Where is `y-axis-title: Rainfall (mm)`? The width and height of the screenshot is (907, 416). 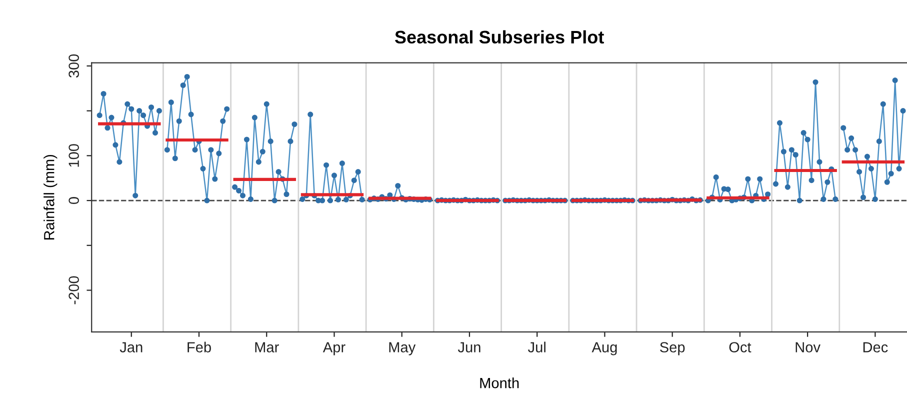
y-axis-title: Rainfall (mm) is located at coordinates (51, 197).